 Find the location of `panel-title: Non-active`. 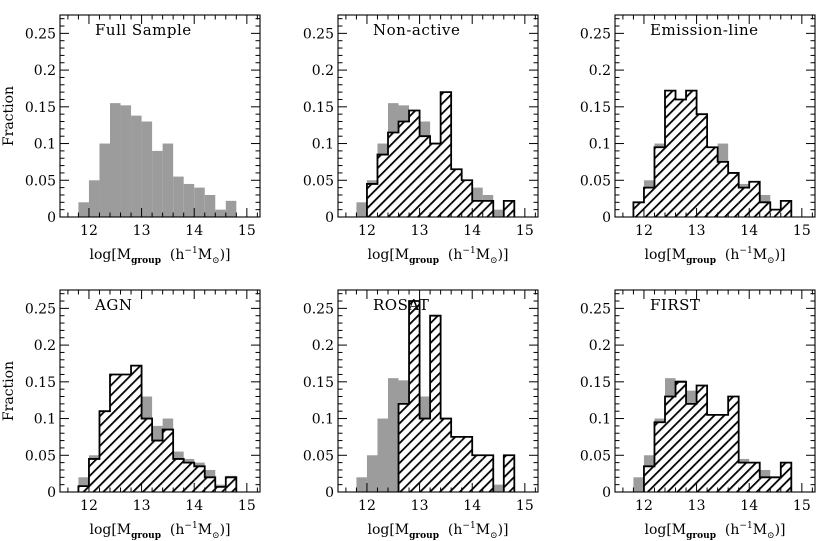

panel-title: Non-active is located at coordinates (416, 30).